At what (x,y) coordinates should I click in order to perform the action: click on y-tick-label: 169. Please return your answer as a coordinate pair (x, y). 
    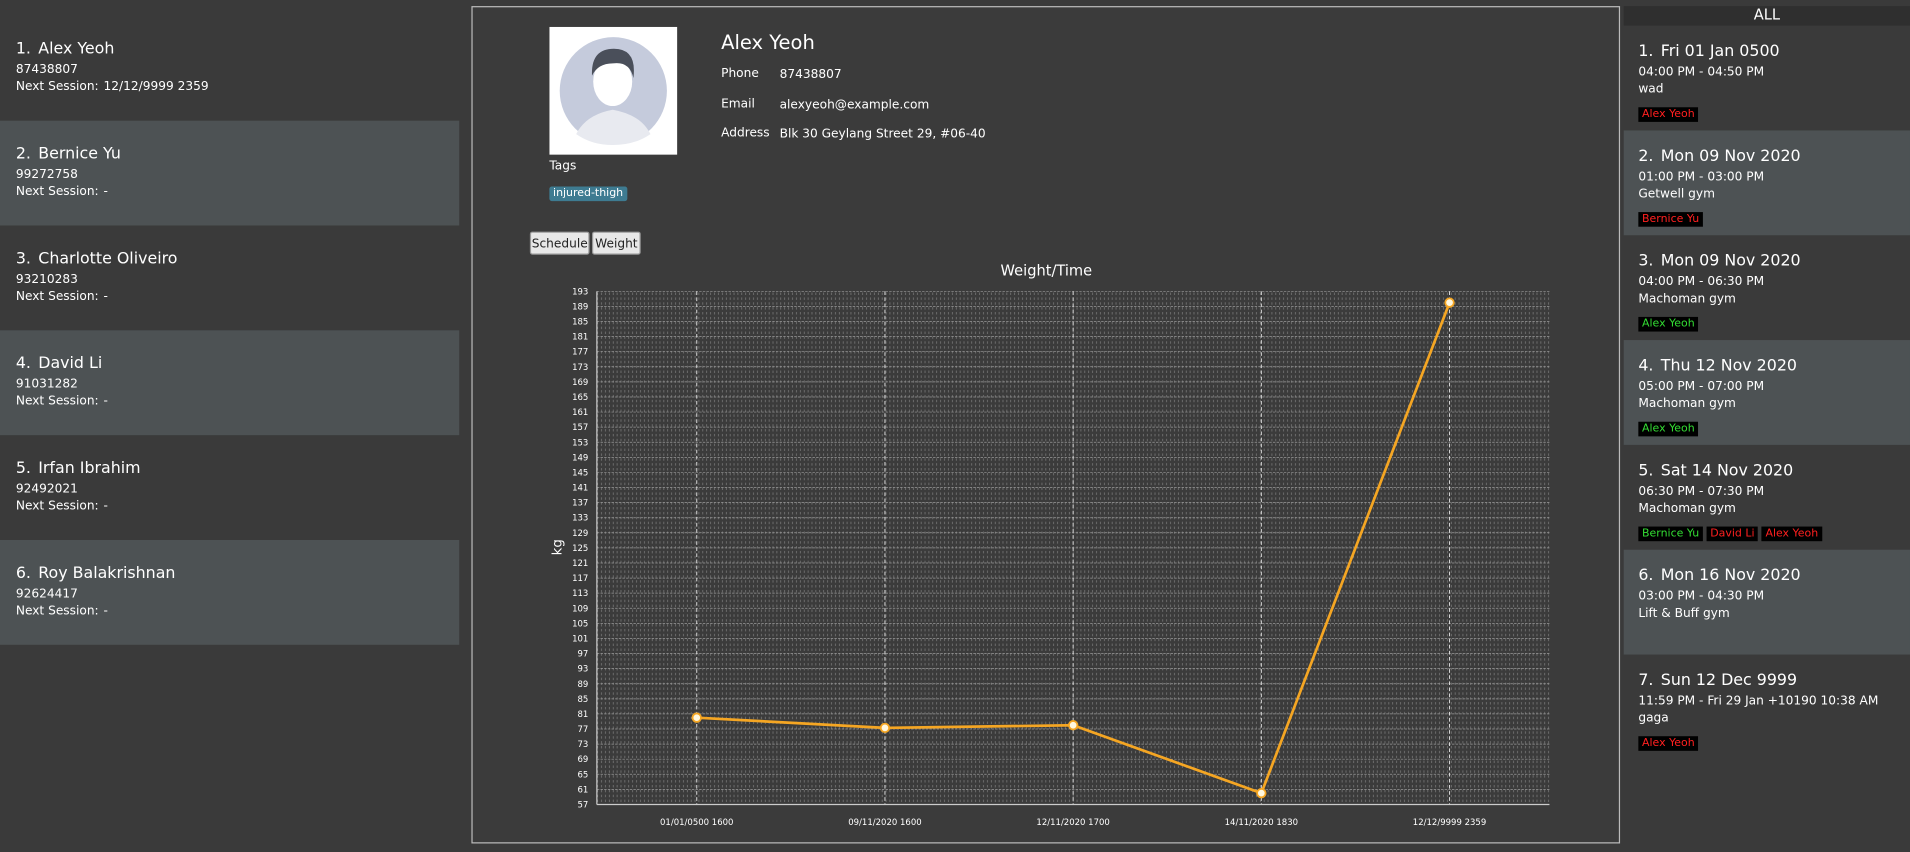
    Looking at the image, I should click on (580, 383).